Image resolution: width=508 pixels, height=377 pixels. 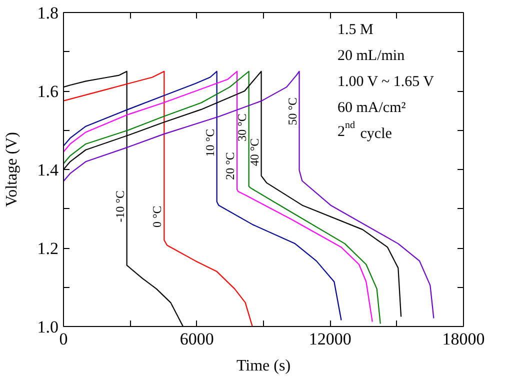 What do you see at coordinates (241, 128) in the screenshot?
I see `text: 30 °C` at bounding box center [241, 128].